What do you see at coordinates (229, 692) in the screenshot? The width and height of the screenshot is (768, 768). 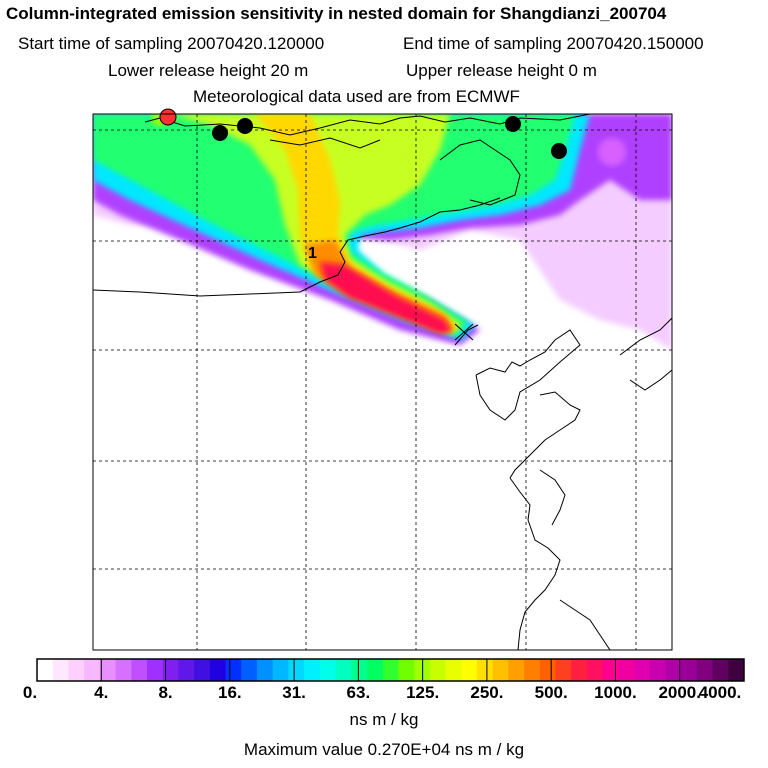 I see `colorbar-tick-label: 16.` at bounding box center [229, 692].